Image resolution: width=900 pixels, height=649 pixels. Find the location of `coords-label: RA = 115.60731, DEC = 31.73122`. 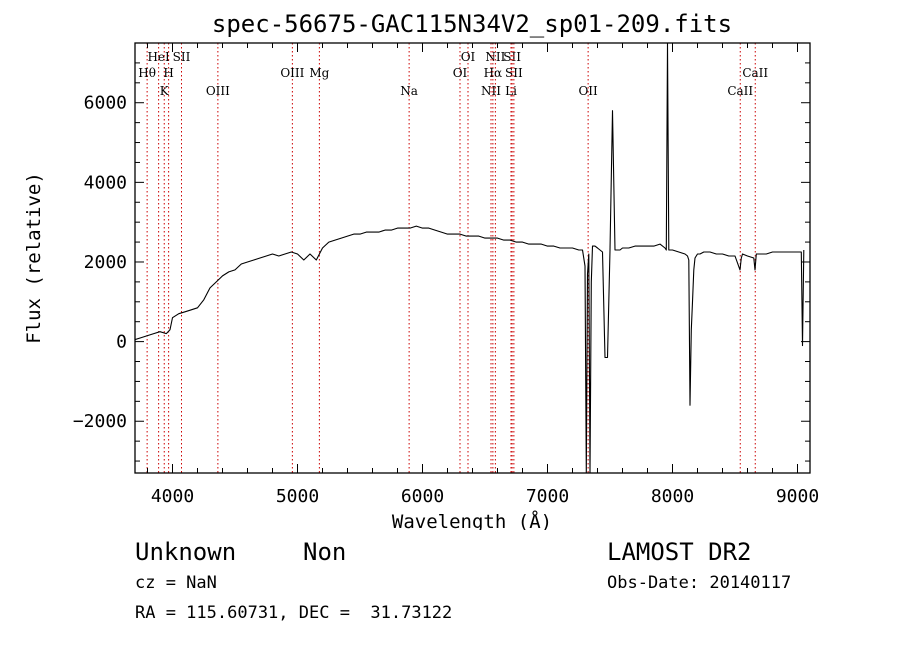

coords-label: RA = 115.60731, DEC = 31.73122 is located at coordinates (294, 613).